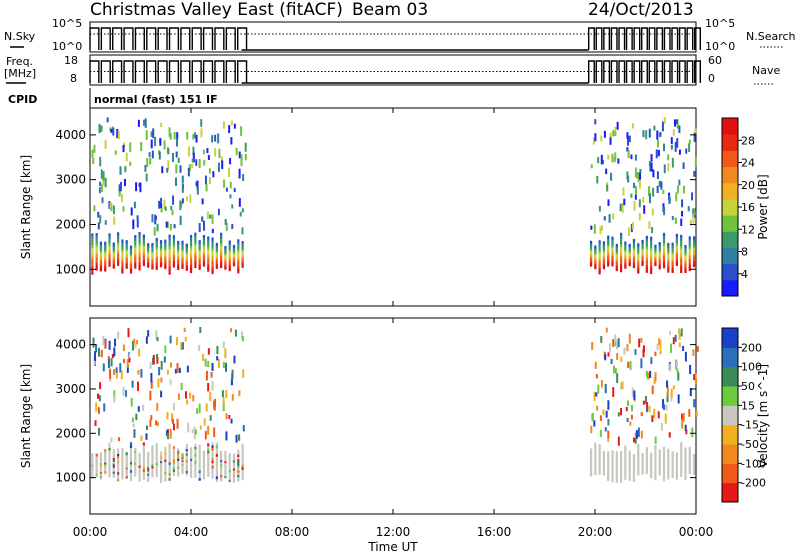  I want to click on colorbar-tick-label: 12, so click(748, 229).